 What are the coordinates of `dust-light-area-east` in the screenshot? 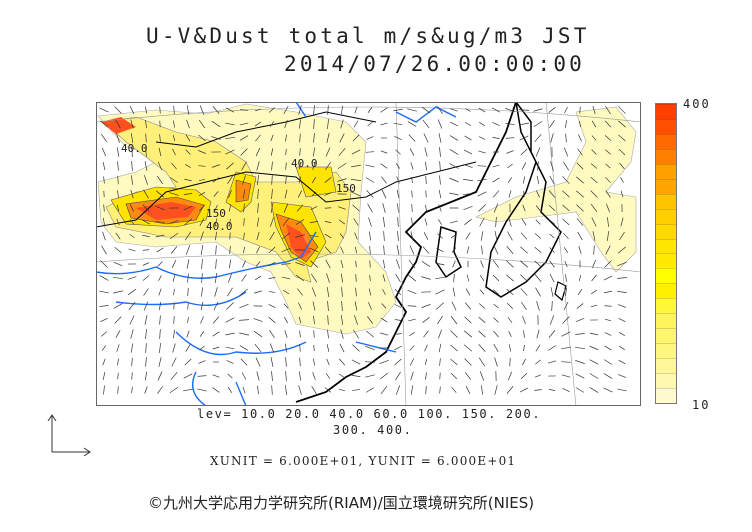 It's located at (556, 189).